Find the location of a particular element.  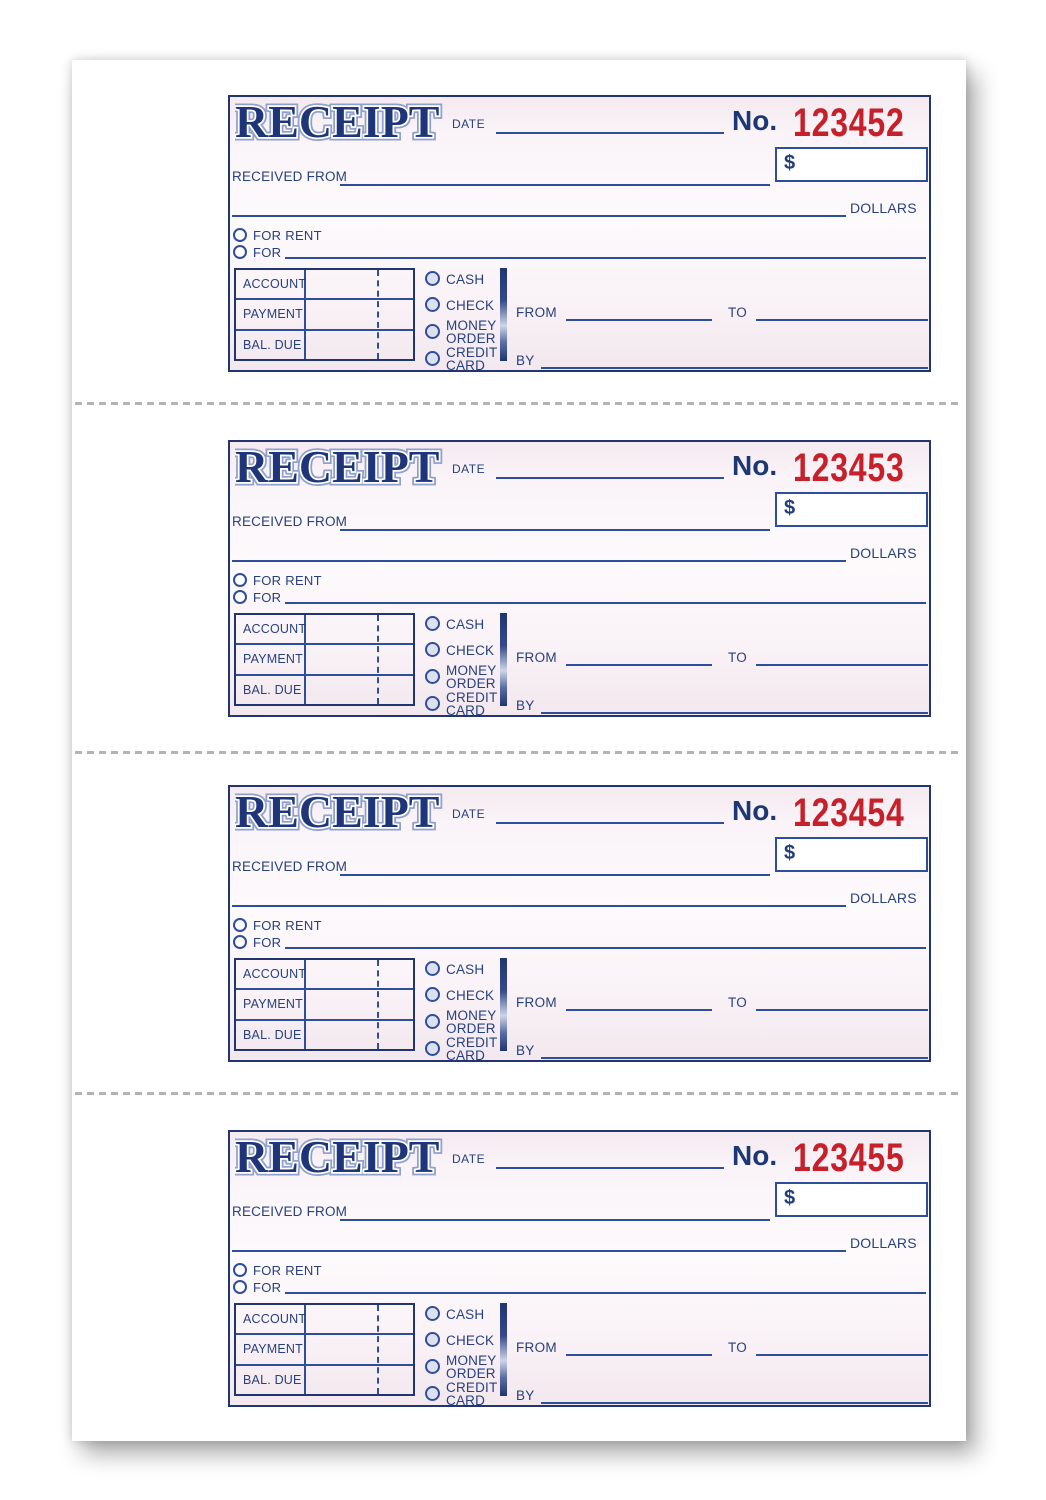

receipt-title-wordart: RECEIPT RECEIPT RECEIPT is located at coordinates (339, 123).